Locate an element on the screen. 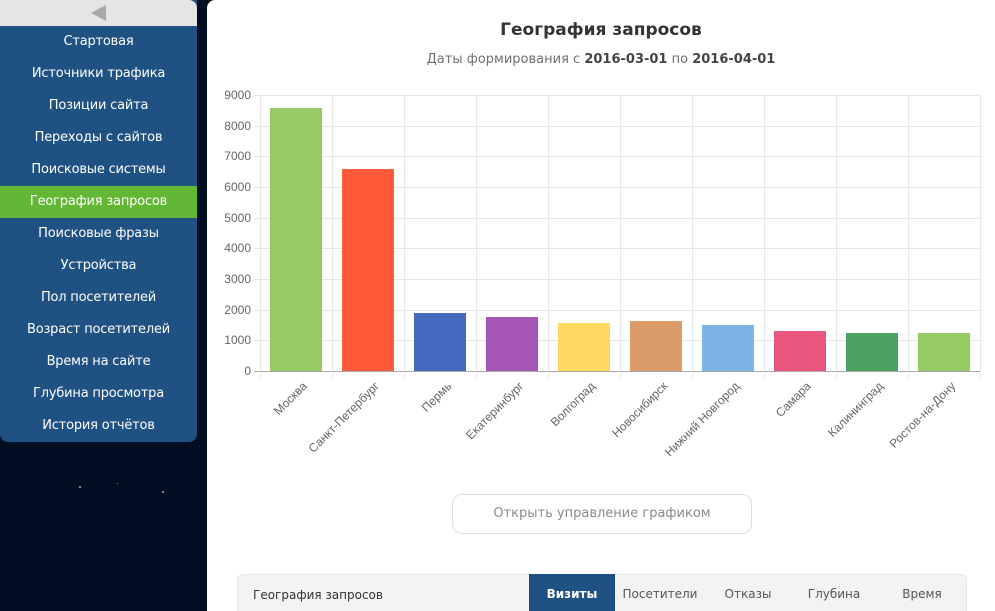 Image resolution: width=995 pixels, height=611 pixels. y-tick-label: 6000 is located at coordinates (237, 187).